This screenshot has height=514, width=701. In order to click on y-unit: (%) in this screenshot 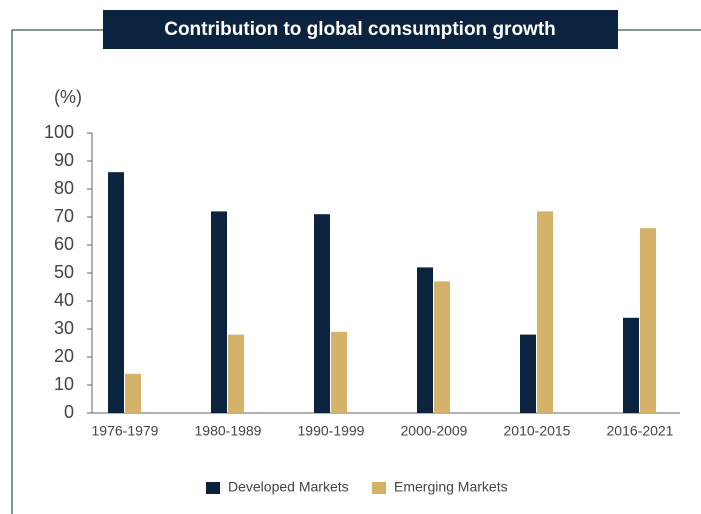, I will do `click(68, 97)`.